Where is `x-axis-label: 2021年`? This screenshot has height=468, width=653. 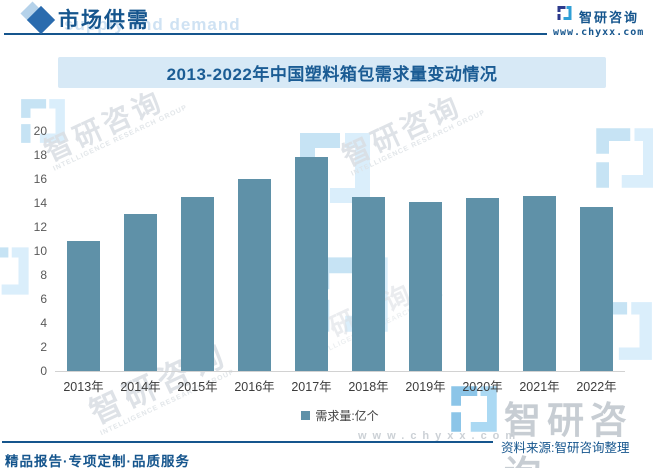 x-axis-label: 2021年 is located at coordinates (539, 387).